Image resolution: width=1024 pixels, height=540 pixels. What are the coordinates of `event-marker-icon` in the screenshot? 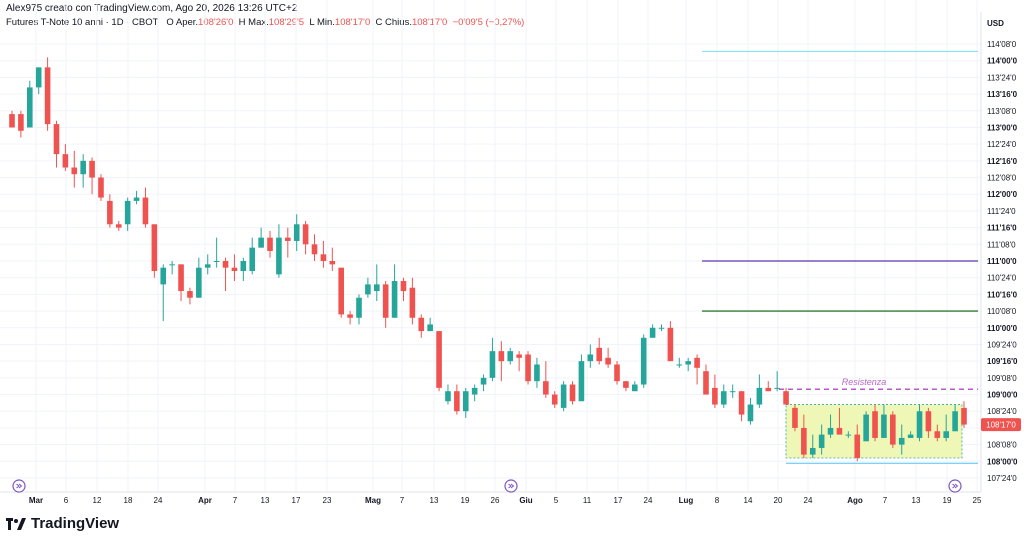 It's located at (19, 486).